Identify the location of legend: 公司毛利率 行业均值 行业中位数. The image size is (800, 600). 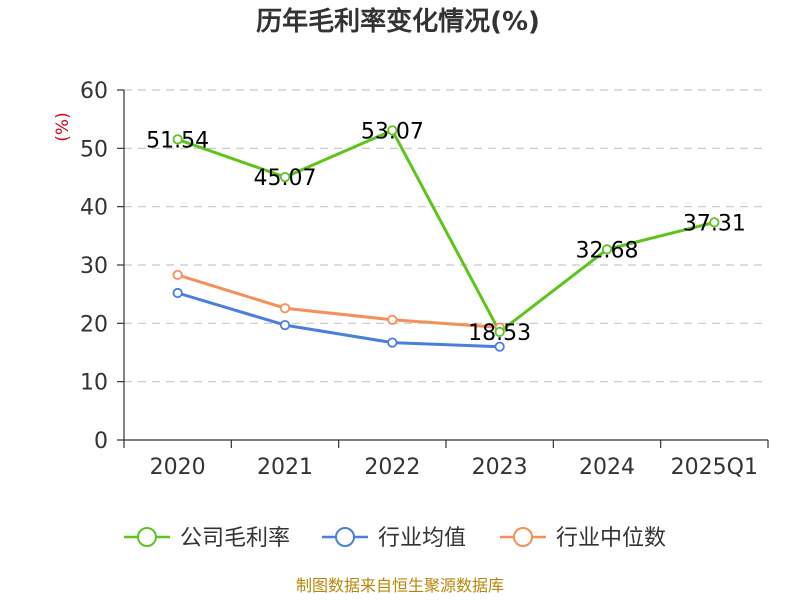
(395, 538).